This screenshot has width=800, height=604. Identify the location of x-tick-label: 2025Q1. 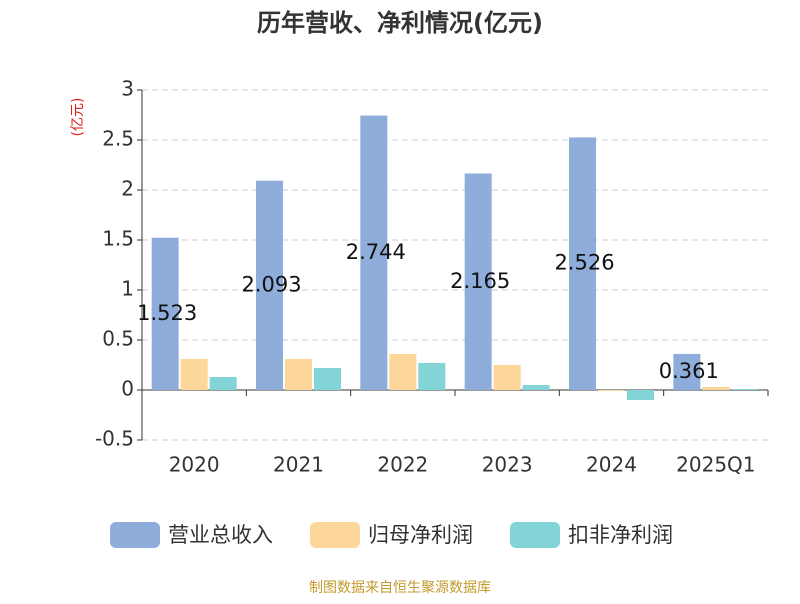
(715, 465).